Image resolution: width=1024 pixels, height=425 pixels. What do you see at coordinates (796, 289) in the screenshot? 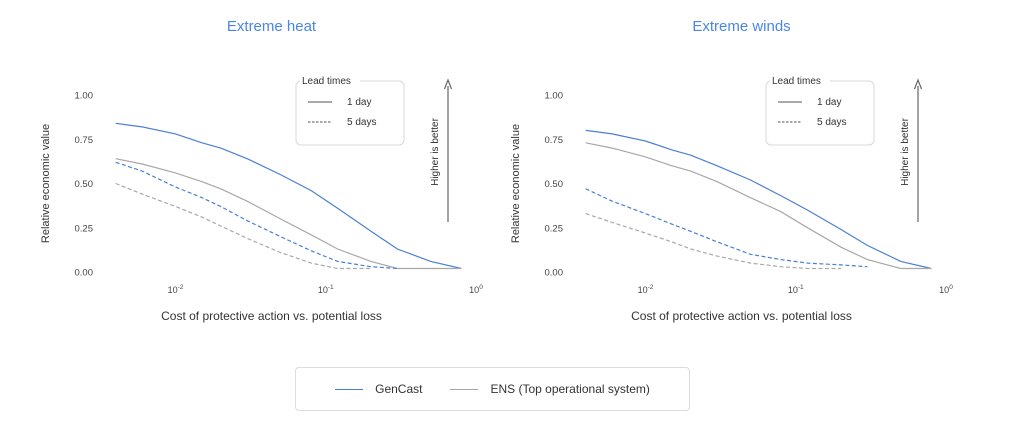
I see `winds-x-tick-label-1: 10⁻¹` at bounding box center [796, 289].